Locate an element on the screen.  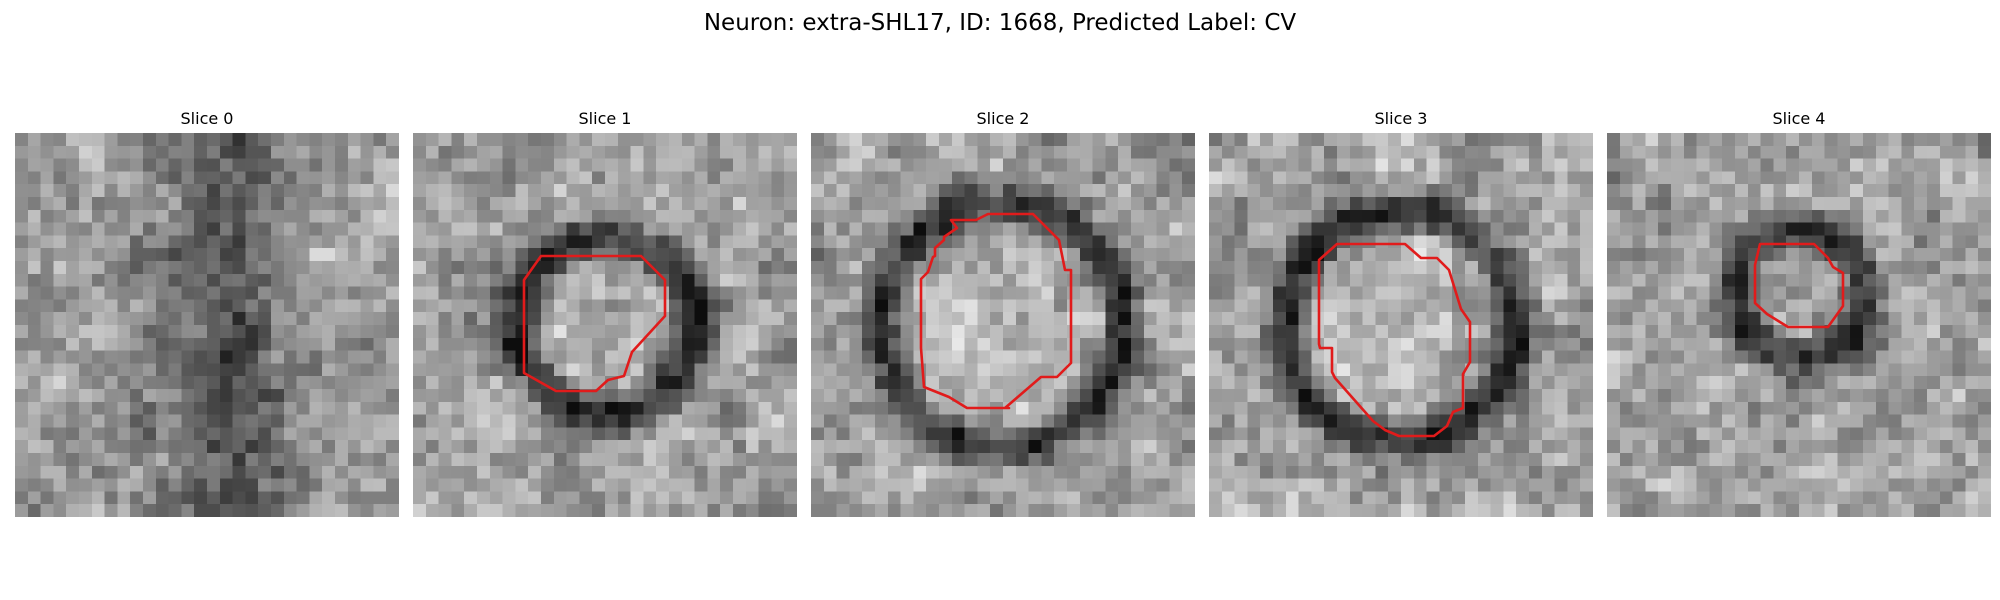
slice-3-contour is located at coordinates (1394, 340).